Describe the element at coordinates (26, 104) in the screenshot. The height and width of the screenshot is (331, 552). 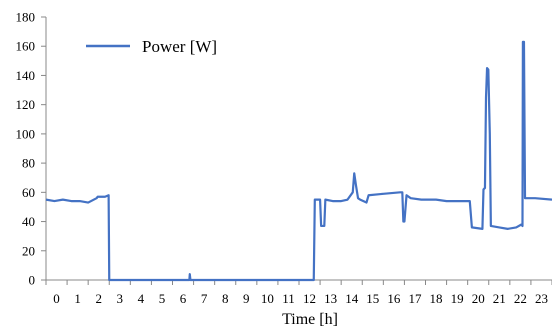
I see `y-tick-label: 120` at that location.